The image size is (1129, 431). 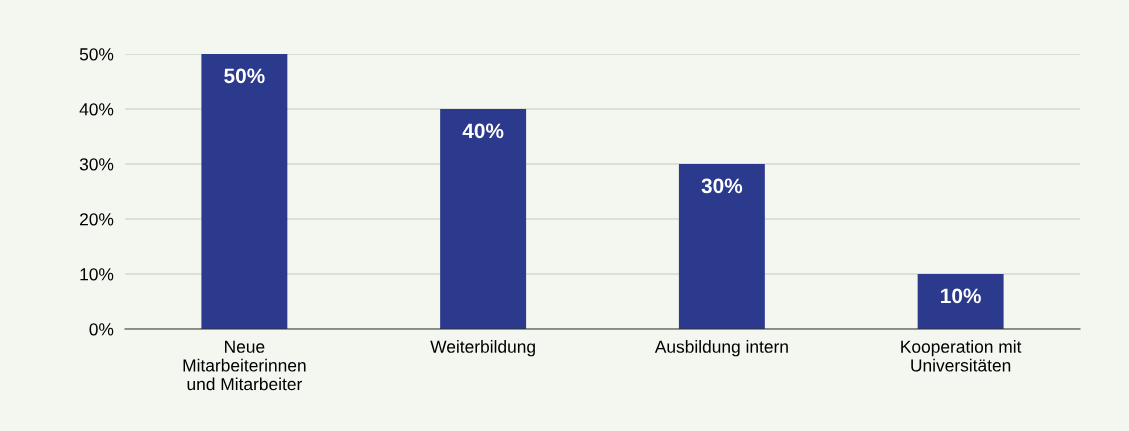 What do you see at coordinates (96, 54) in the screenshot?
I see `y-tick-label: 50%` at bounding box center [96, 54].